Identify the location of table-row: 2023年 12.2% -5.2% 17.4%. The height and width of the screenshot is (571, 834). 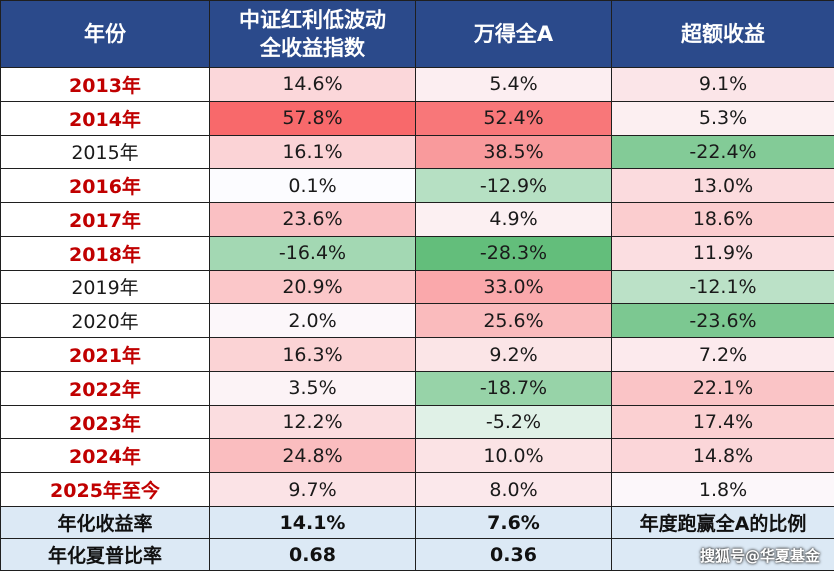
(417, 422).